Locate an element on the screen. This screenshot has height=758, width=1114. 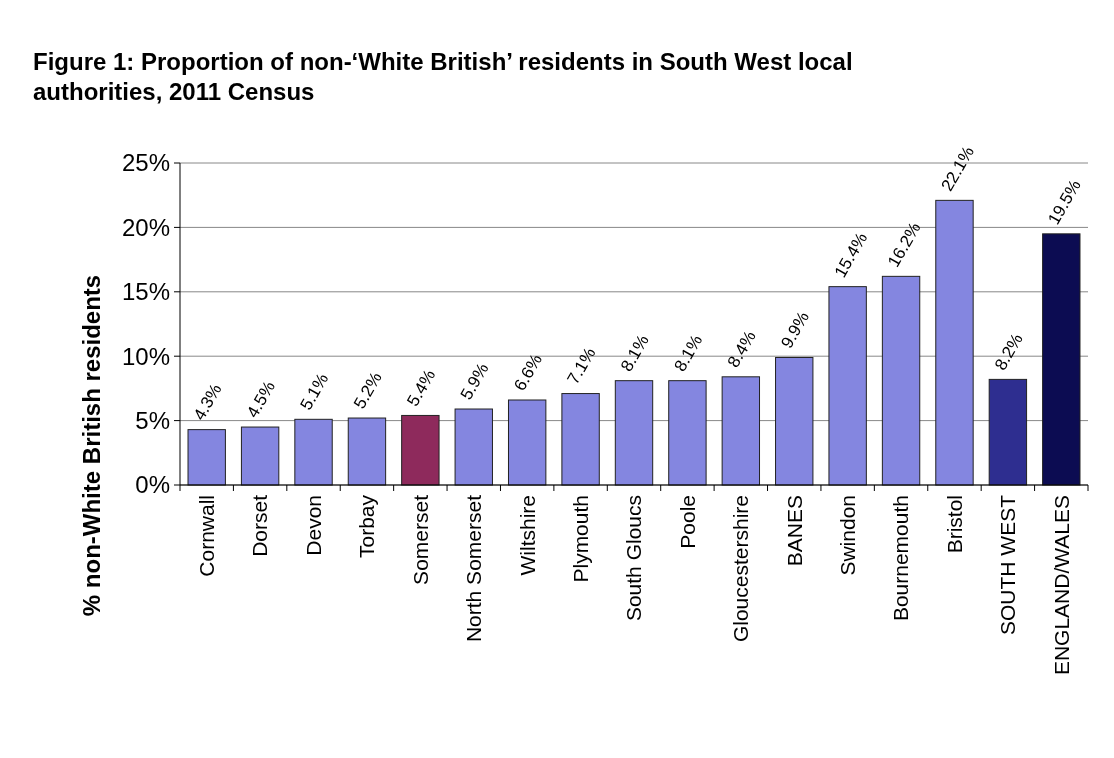
x-tick-label: Somerset is located at coordinates (420, 539).